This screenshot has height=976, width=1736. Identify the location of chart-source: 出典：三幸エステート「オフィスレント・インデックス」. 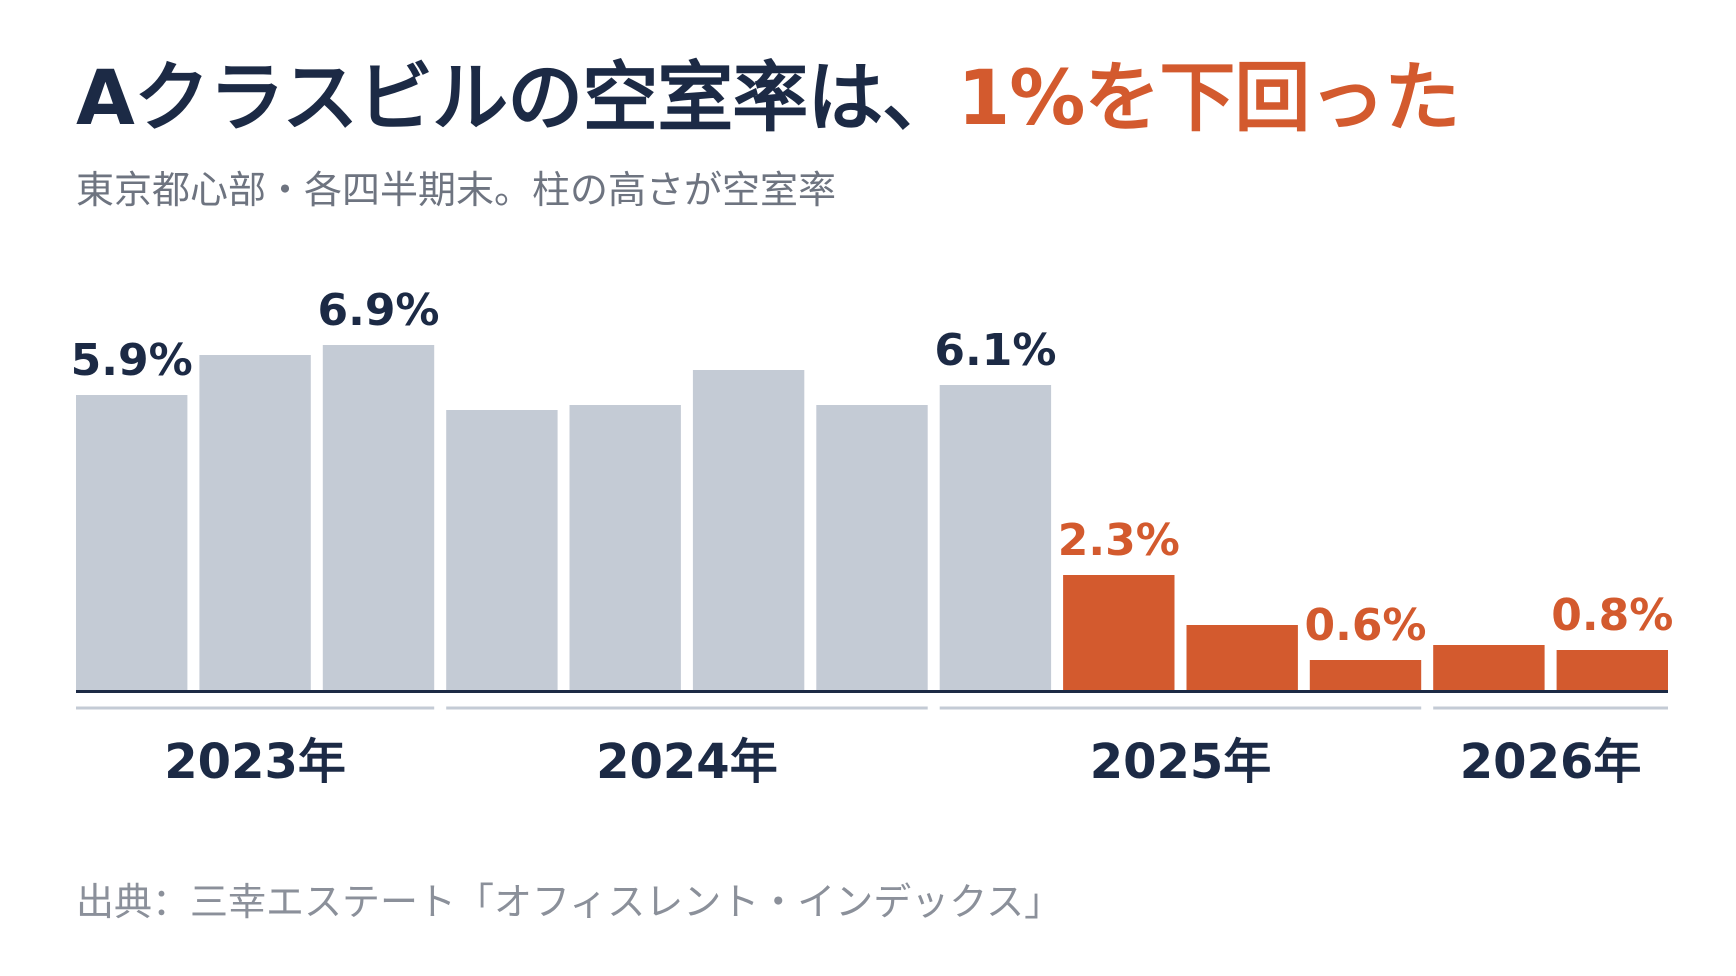
(569, 902).